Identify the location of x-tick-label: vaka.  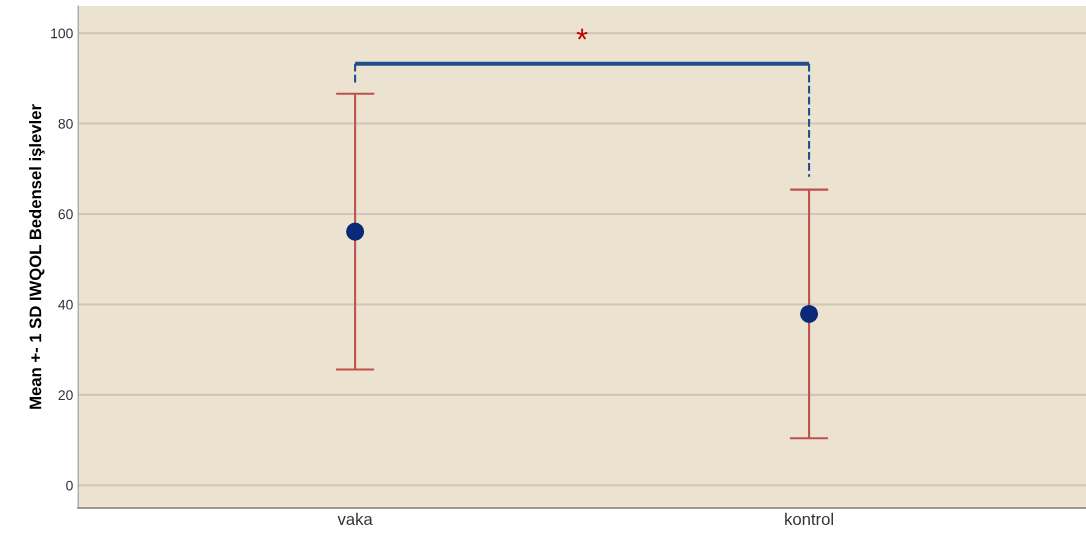
(355, 519).